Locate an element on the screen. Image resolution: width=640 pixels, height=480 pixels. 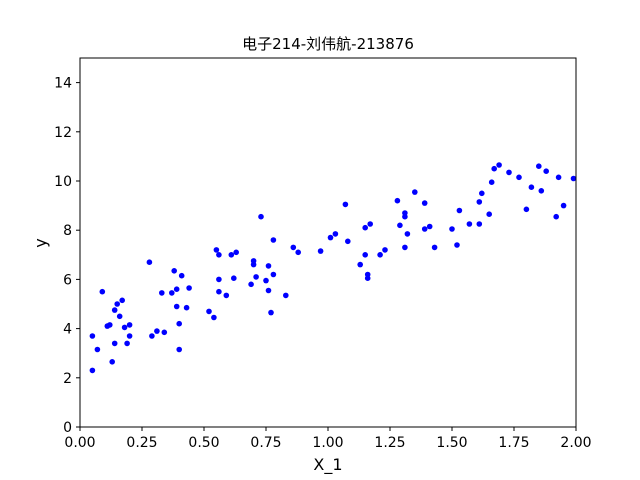
y-axis-label: y is located at coordinates (40, 242).